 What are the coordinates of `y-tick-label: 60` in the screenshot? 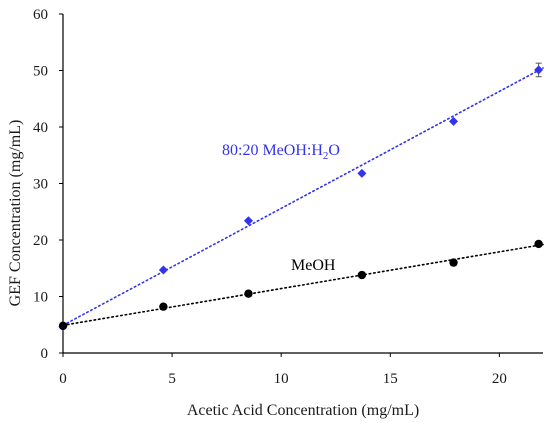 It's located at (40, 15).